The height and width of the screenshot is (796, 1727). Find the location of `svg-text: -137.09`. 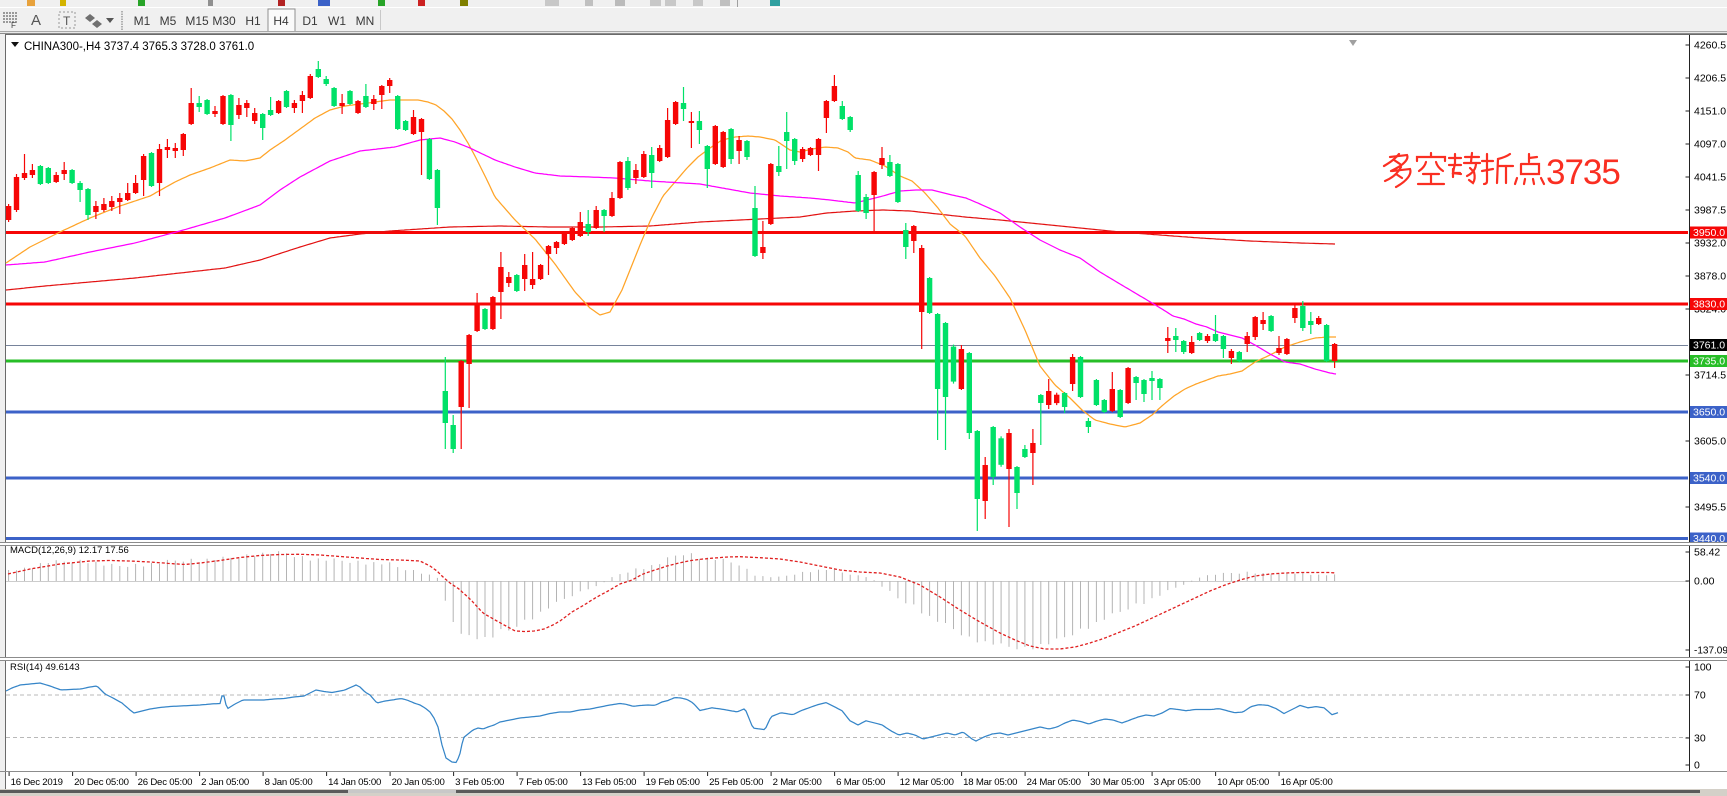

svg-text: -137.09 is located at coordinates (1710, 651).